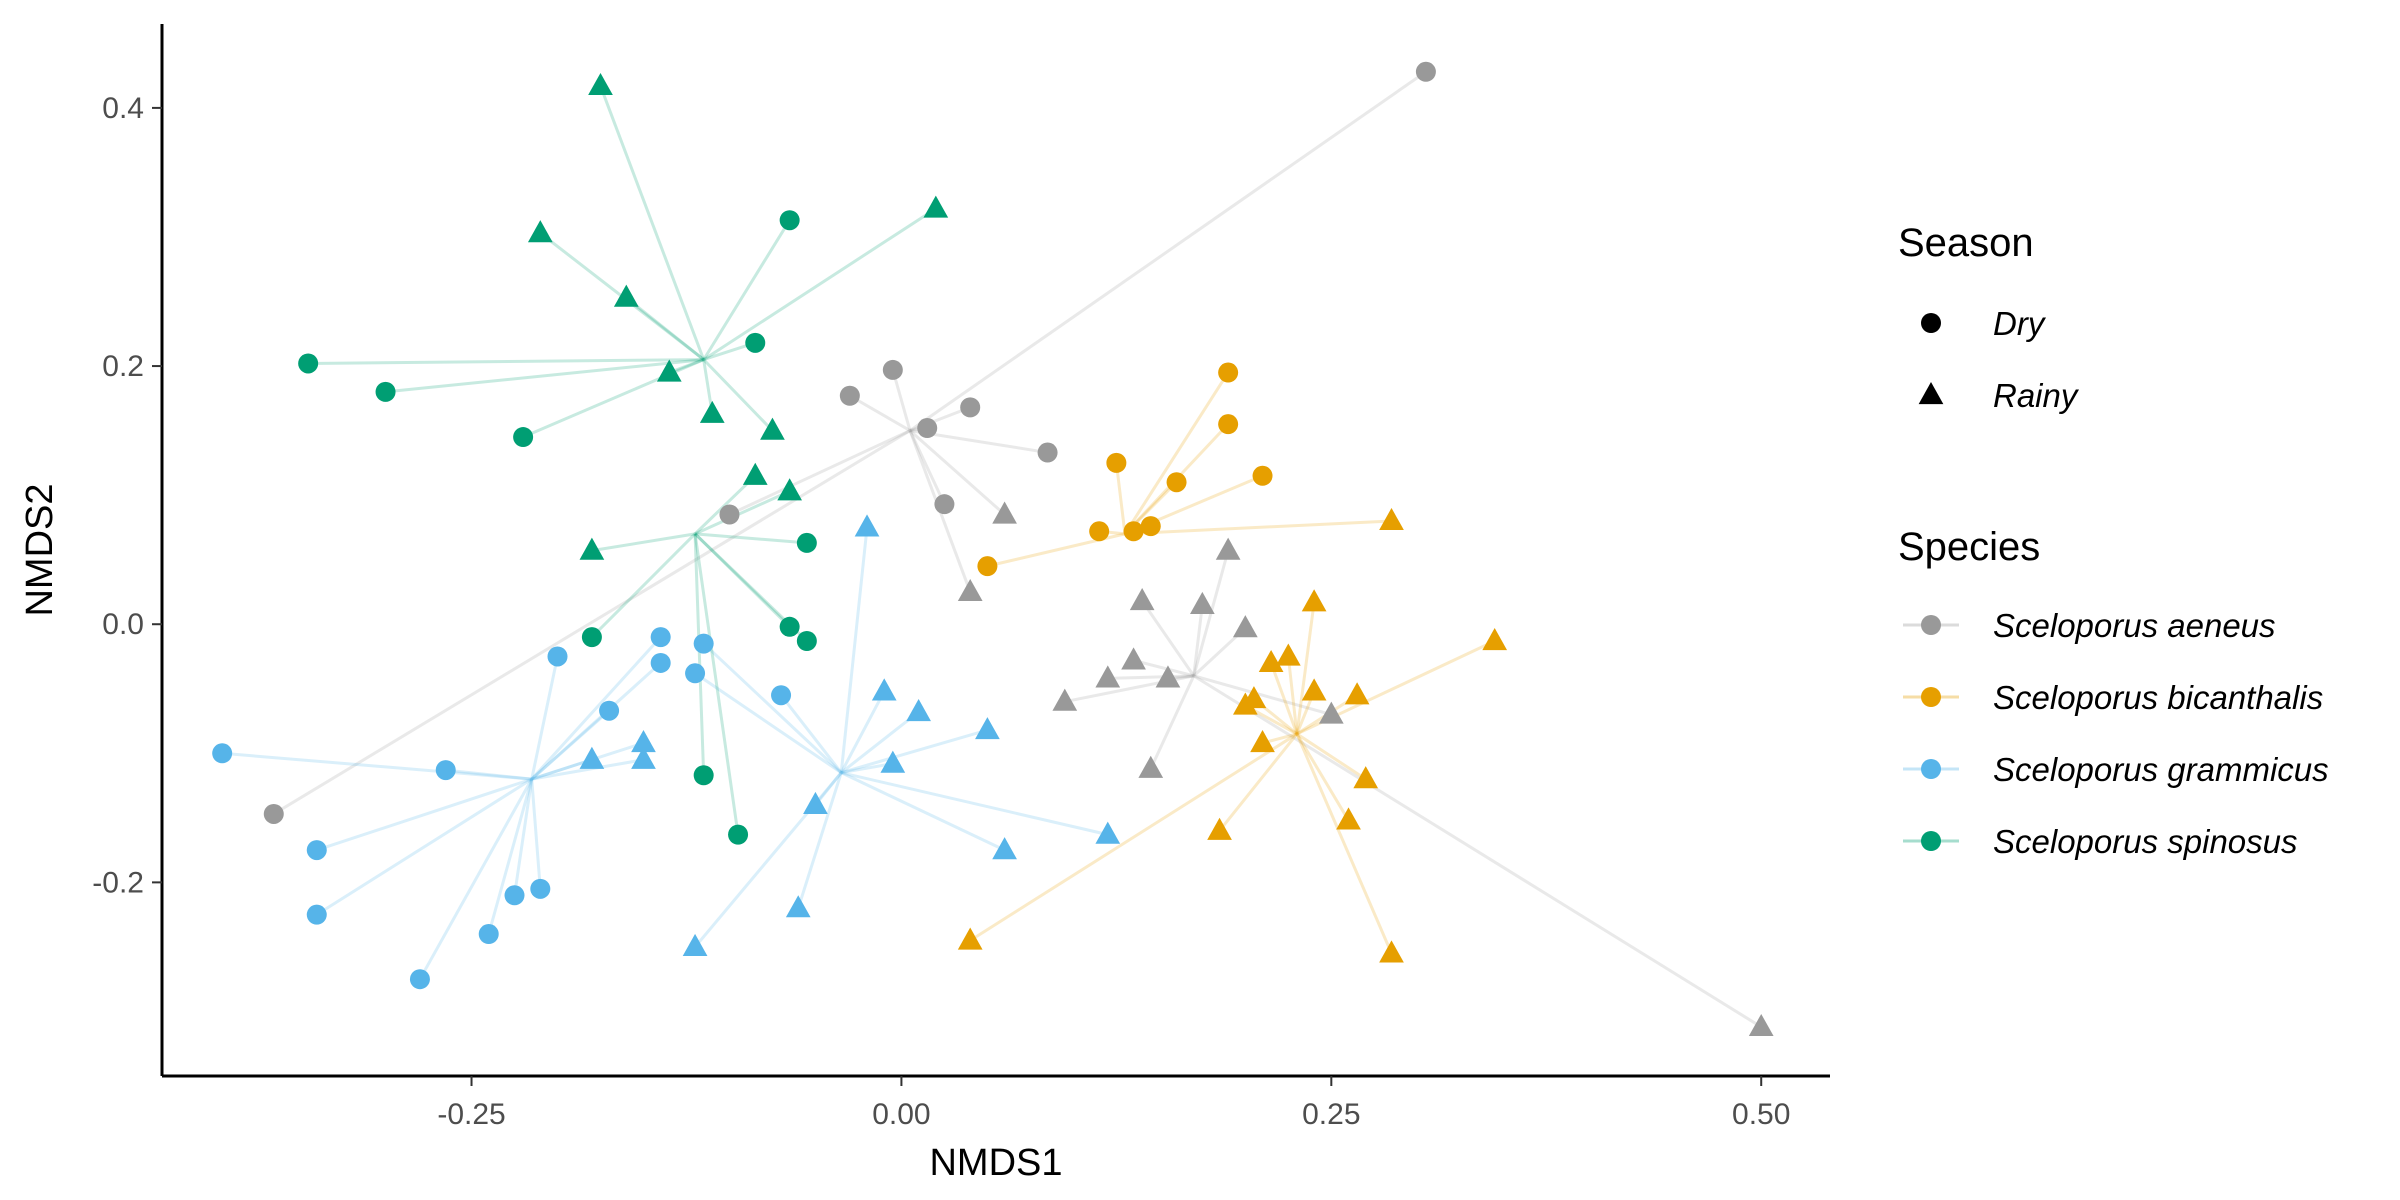  I want to click on y-tick-label: 0.0, so click(123, 624).